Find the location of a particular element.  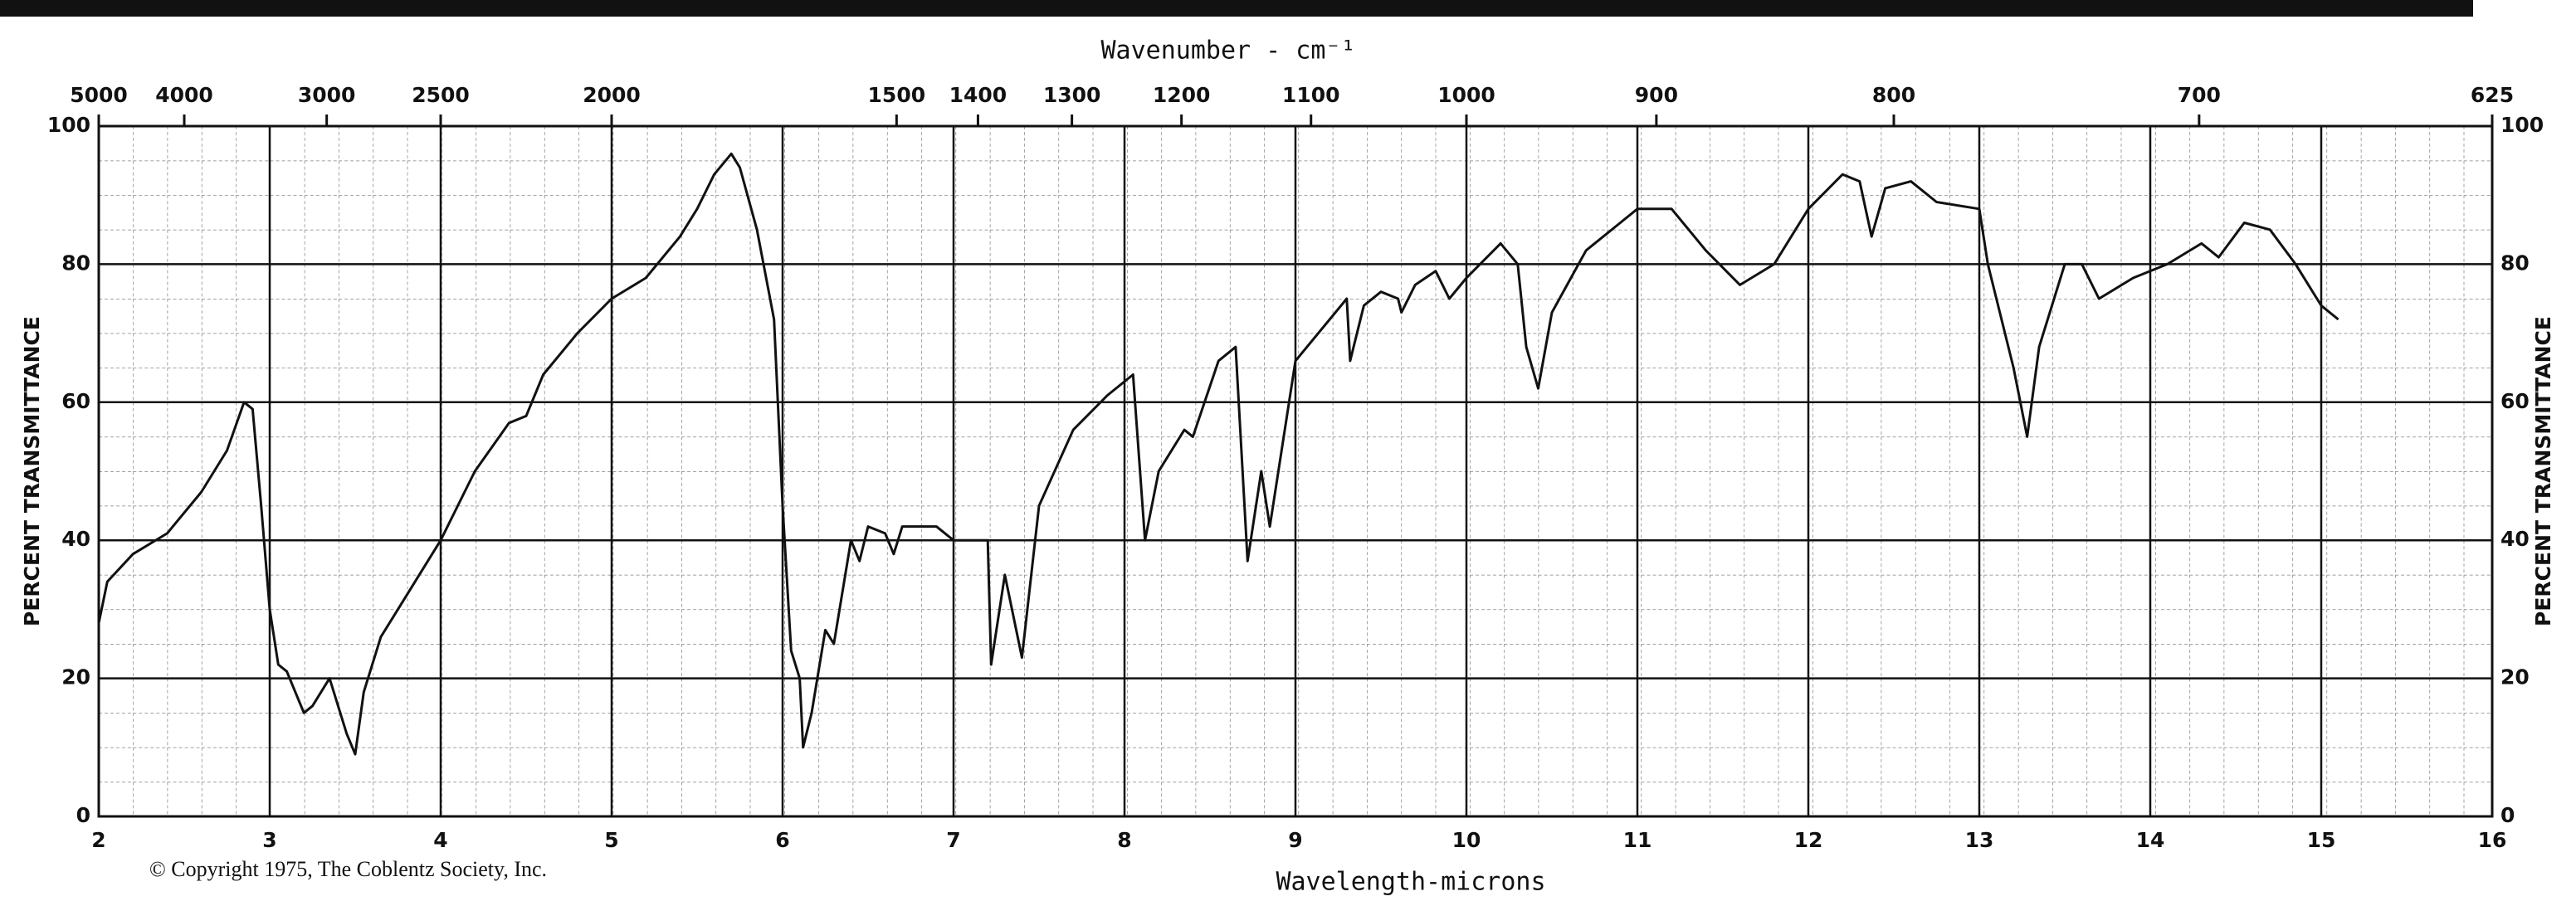

x-tick-label: 6 is located at coordinates (782, 840).